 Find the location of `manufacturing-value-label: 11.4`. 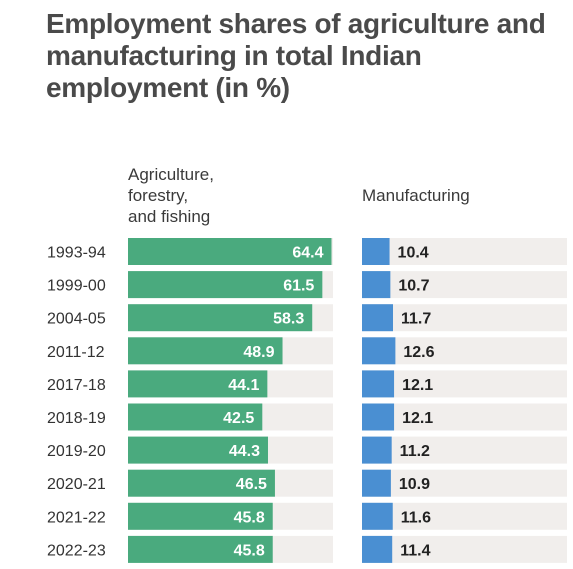

manufacturing-value-label: 11.4 is located at coordinates (415, 550).